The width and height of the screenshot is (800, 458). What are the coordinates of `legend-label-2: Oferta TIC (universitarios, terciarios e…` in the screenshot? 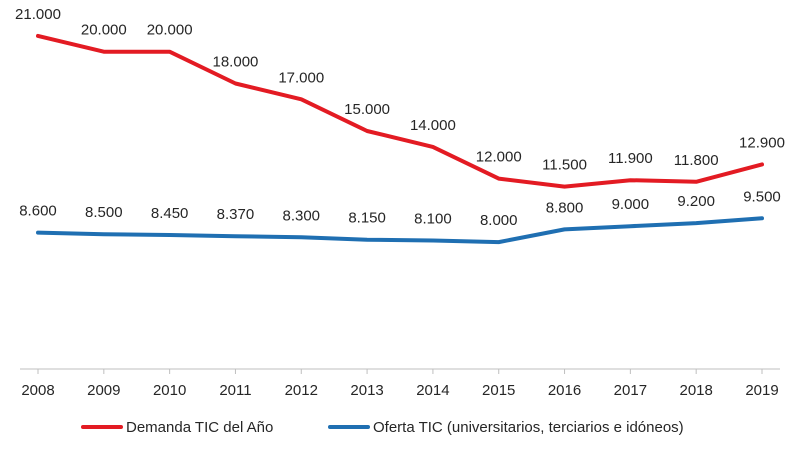 It's located at (528, 427).